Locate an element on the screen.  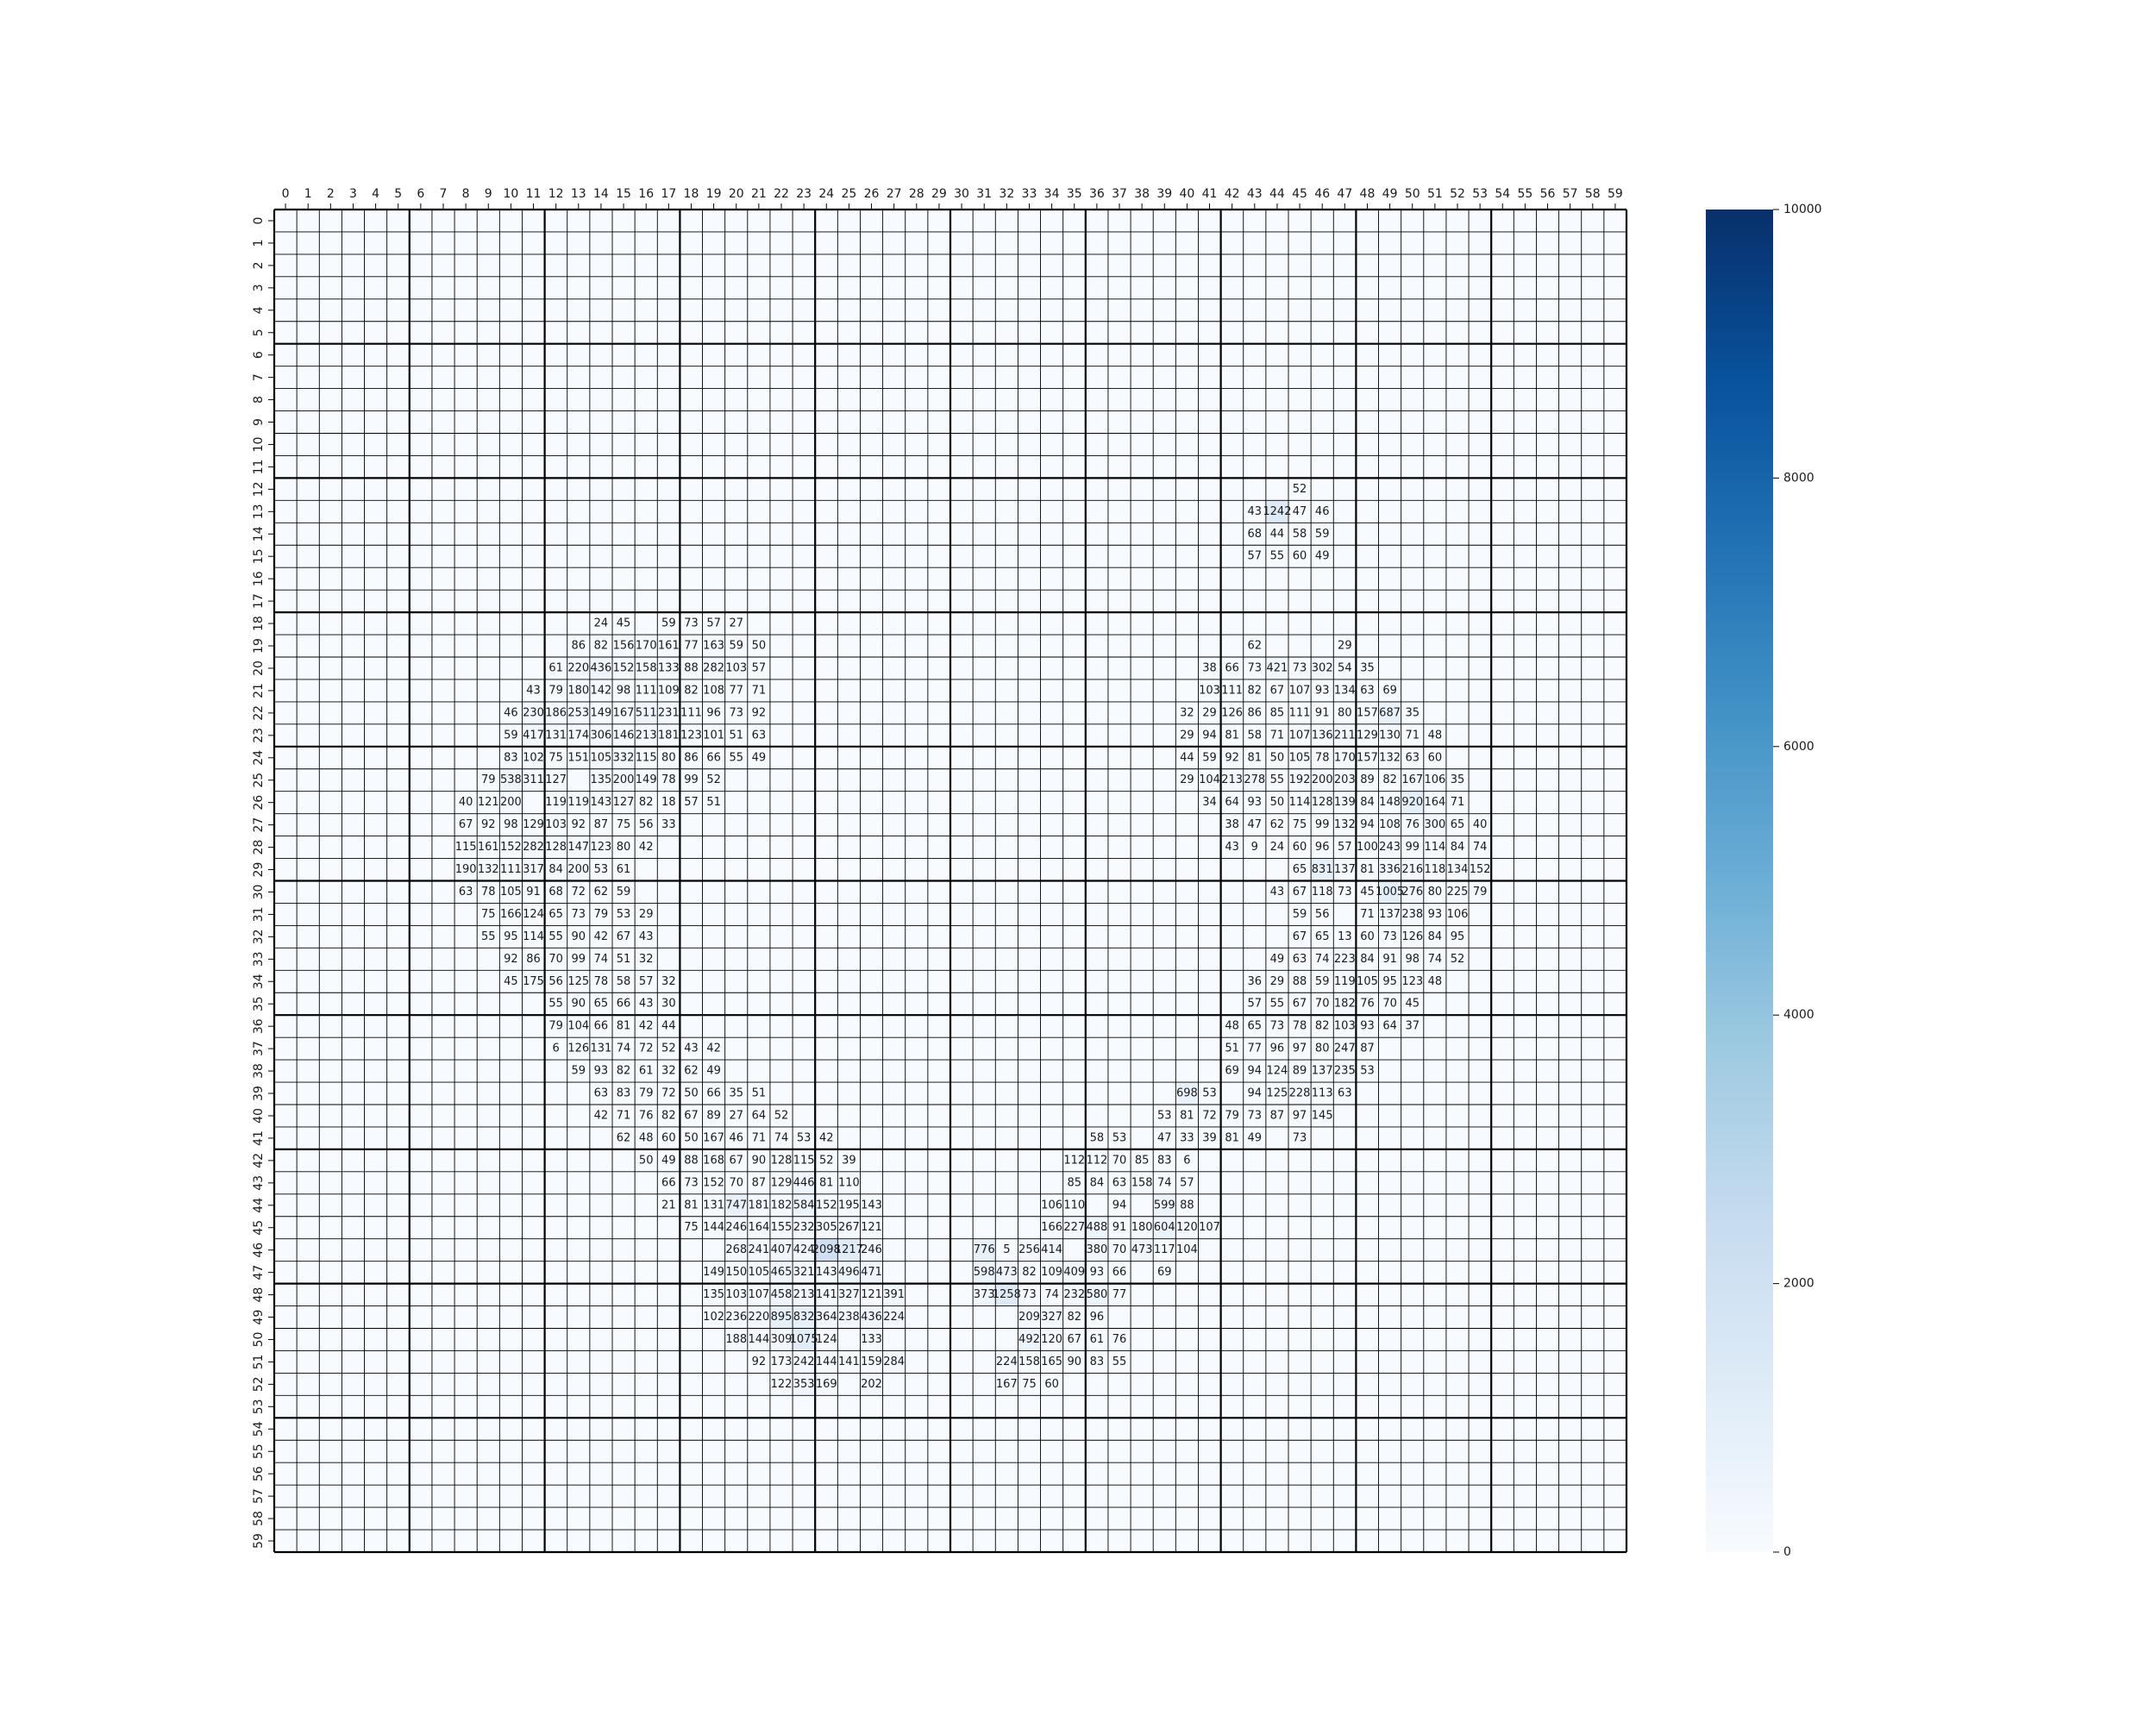
cell-value-label: 321 is located at coordinates (804, 1272).